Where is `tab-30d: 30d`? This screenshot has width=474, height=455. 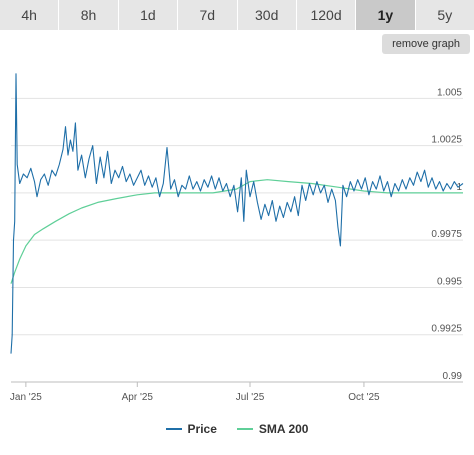 tab-30d: 30d is located at coordinates (267, 15).